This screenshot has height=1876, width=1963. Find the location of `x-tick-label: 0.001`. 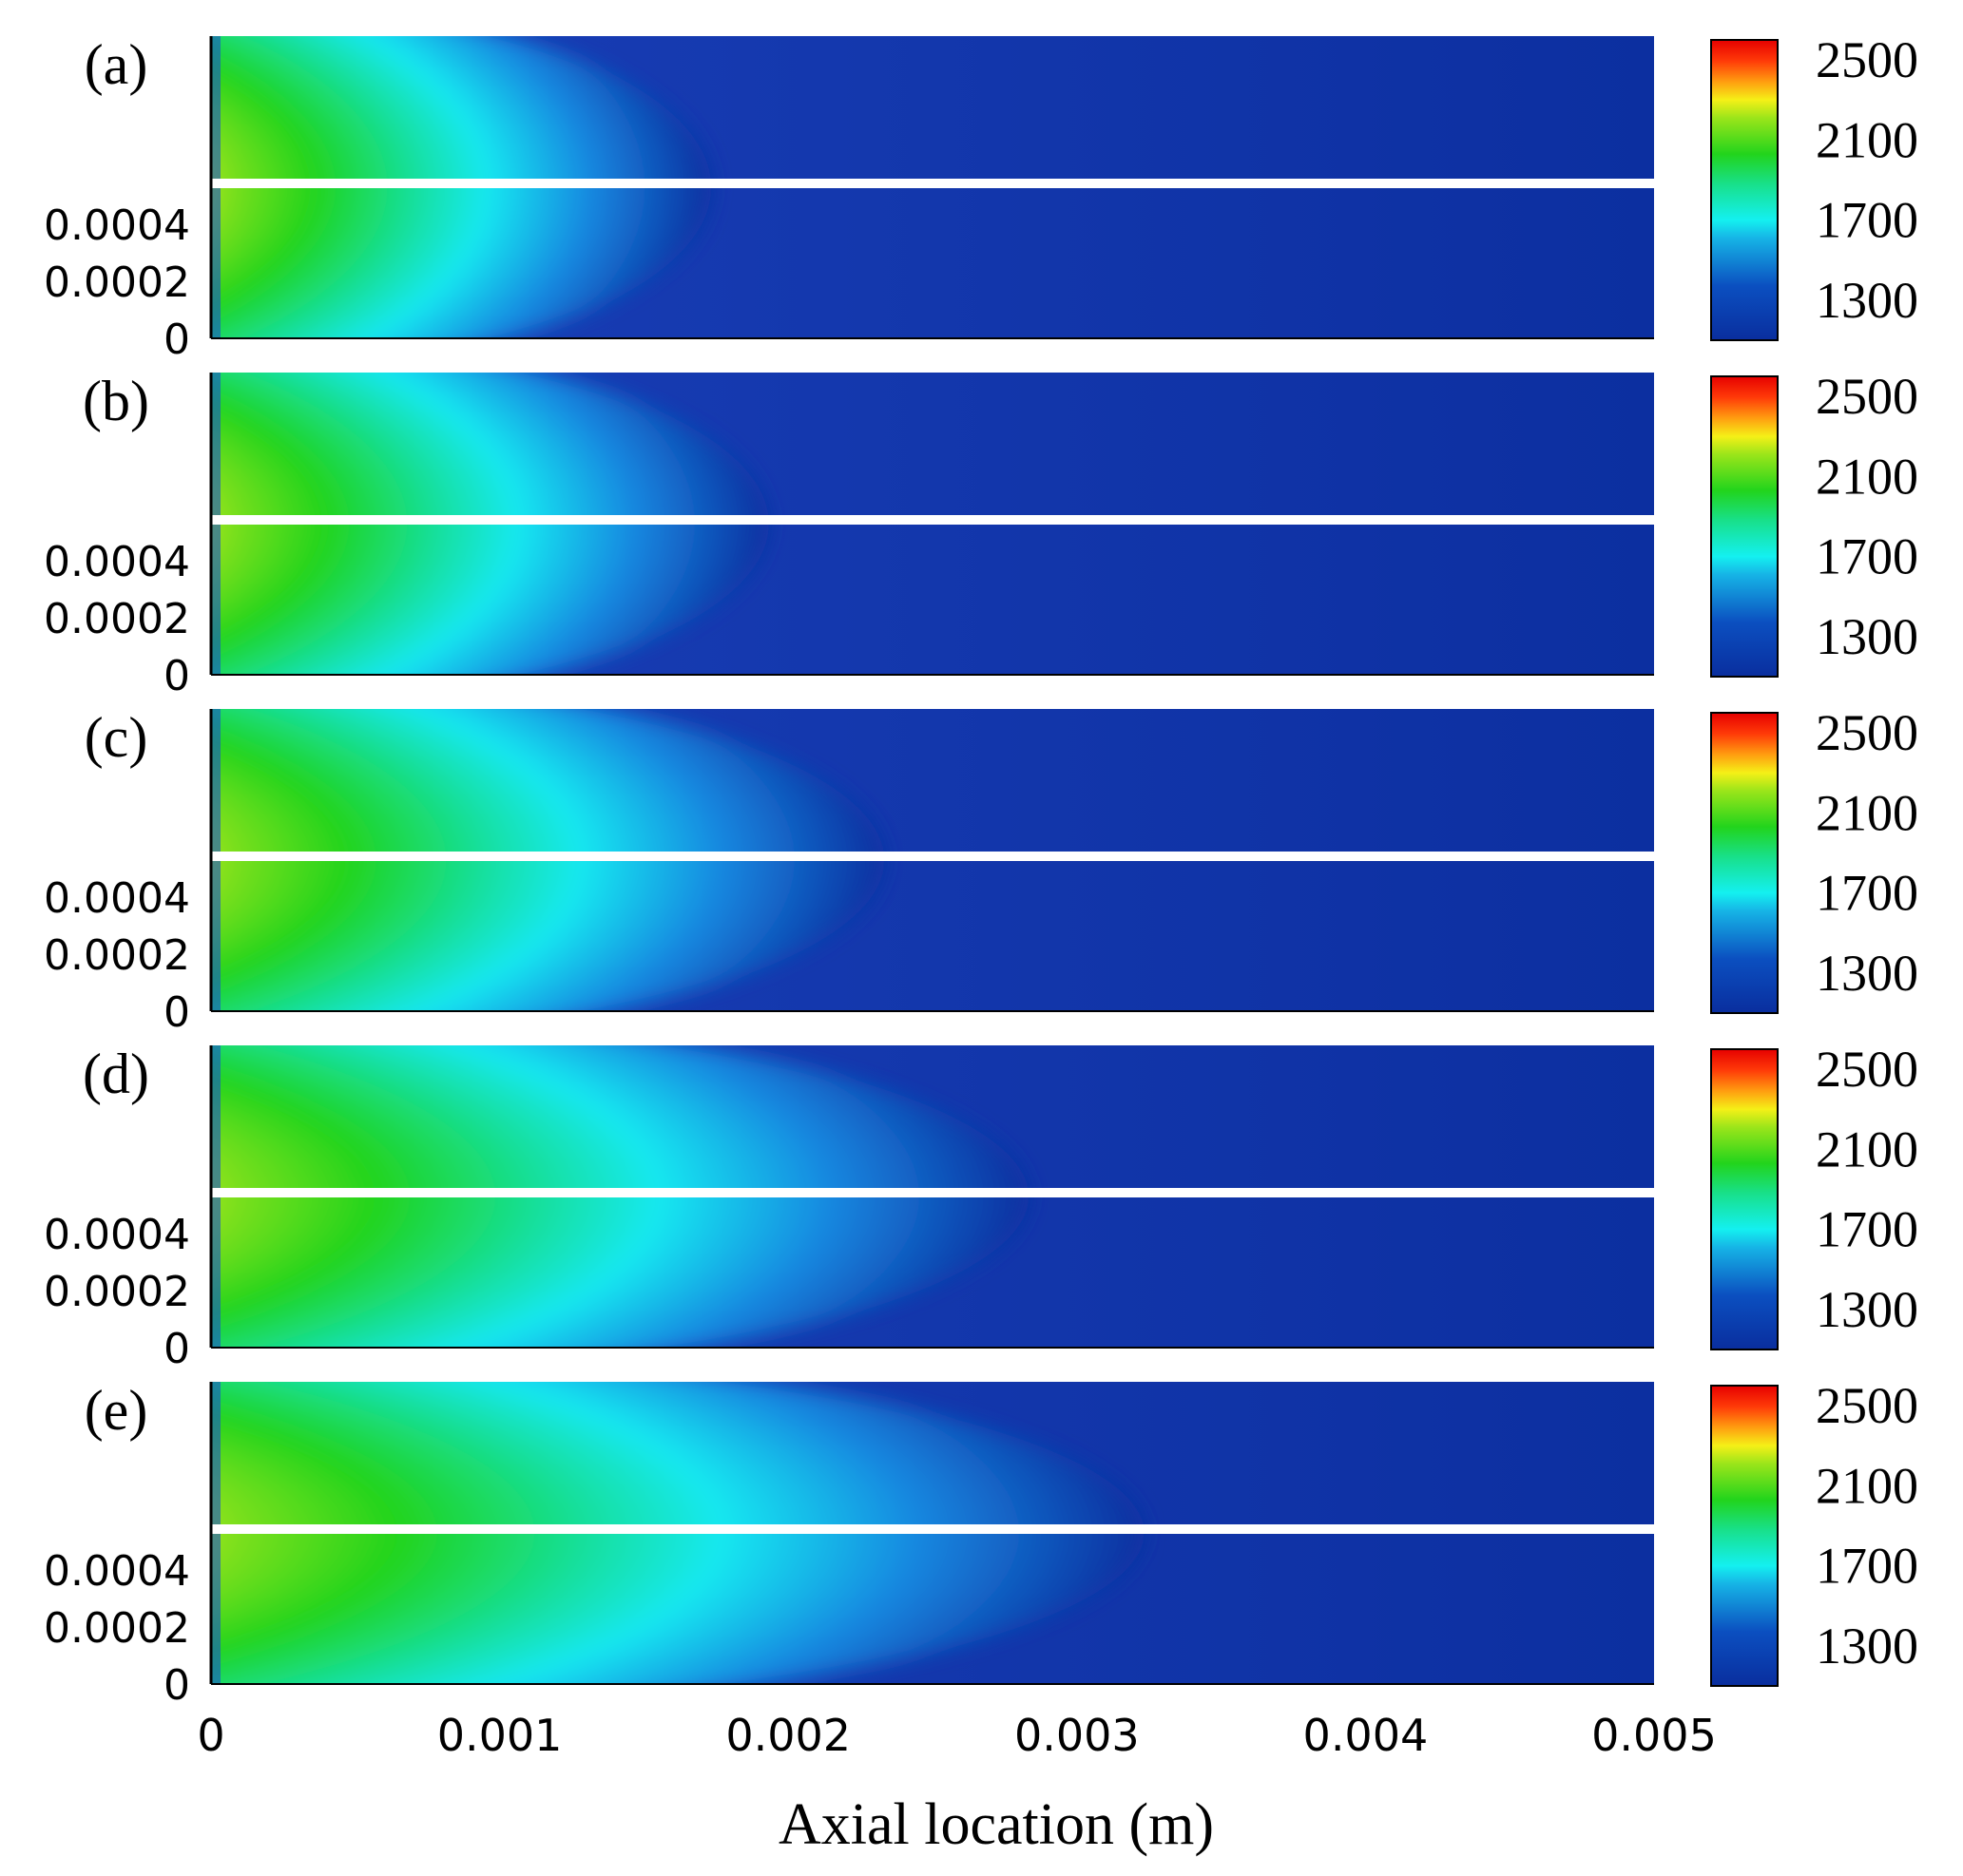

x-tick-label: 0.001 is located at coordinates (500, 1735).